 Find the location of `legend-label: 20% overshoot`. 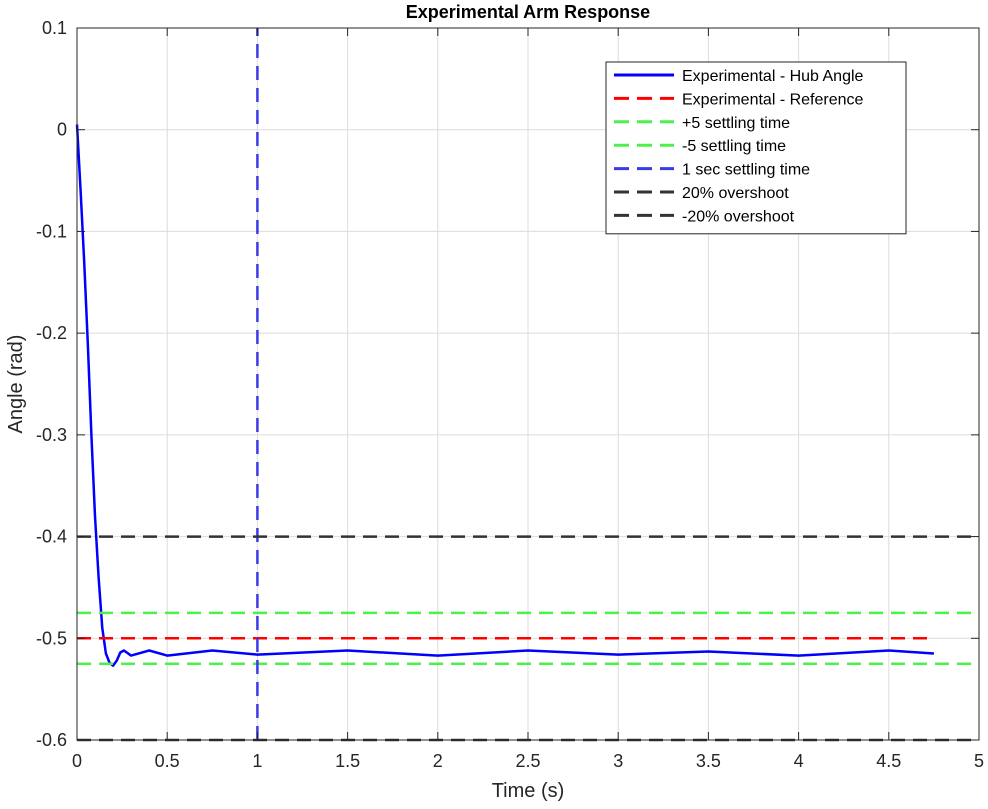

legend-label: 20% overshoot is located at coordinates (735, 193).